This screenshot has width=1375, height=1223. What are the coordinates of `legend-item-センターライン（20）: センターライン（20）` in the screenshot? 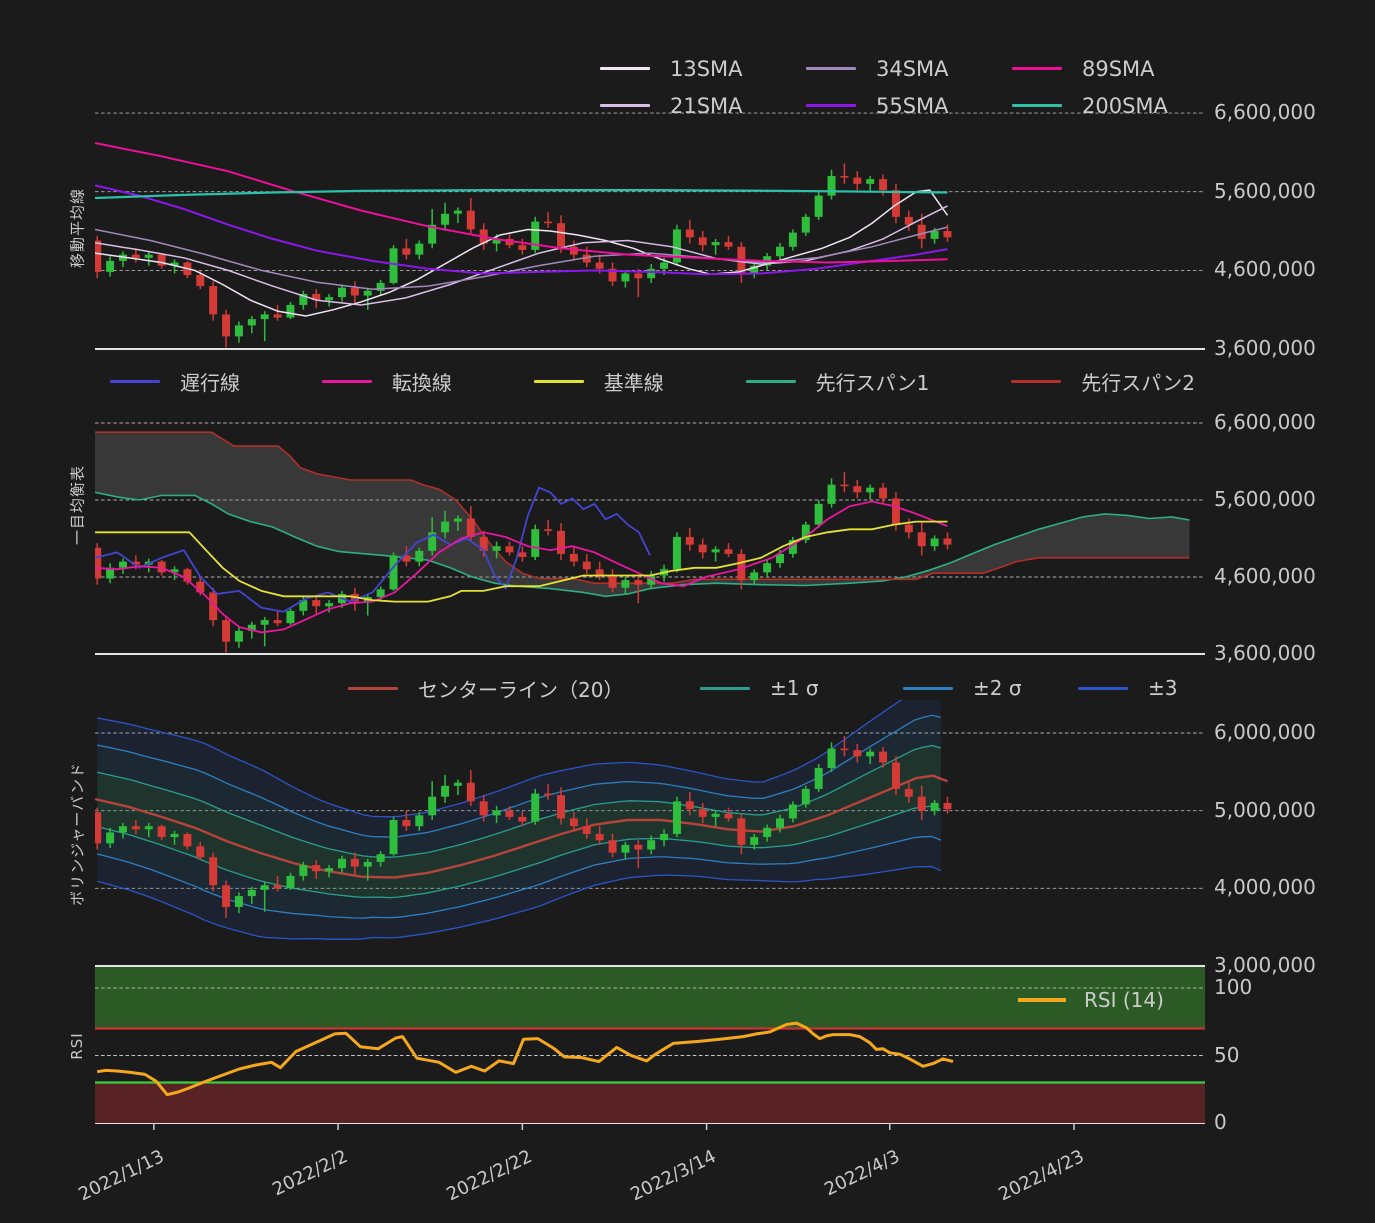 It's located at (485, 688).